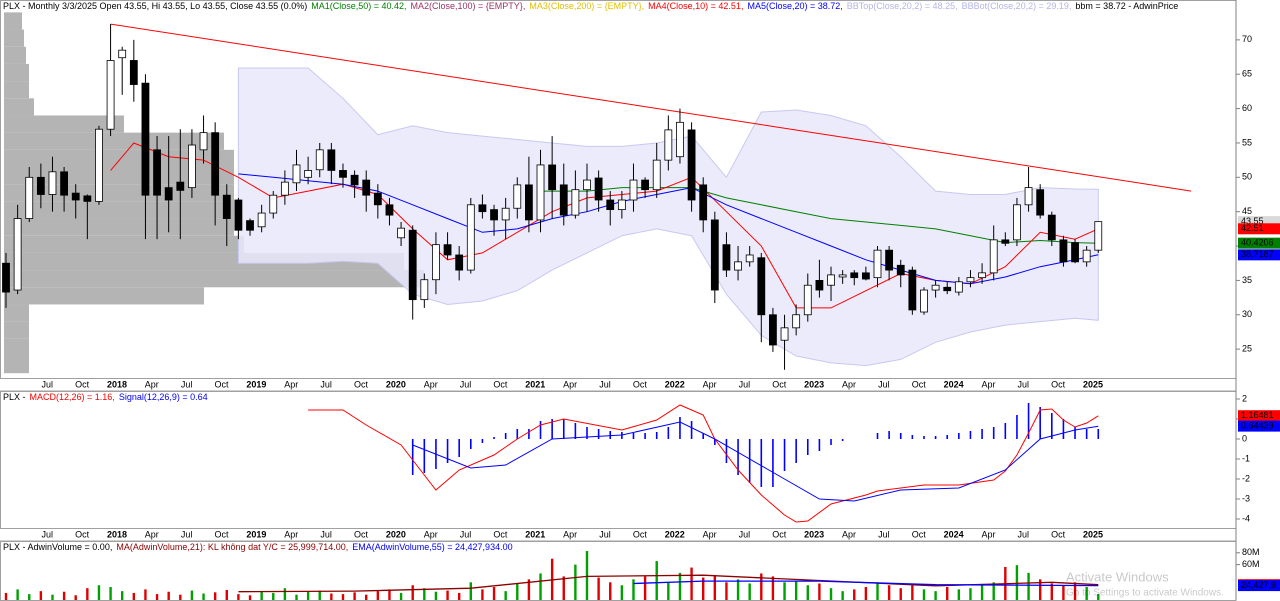 The image size is (1280, 601). What do you see at coordinates (1017, 6) in the screenshot?
I see `legend-entry: BBBot(Close,20,2) = 29.19,` at bounding box center [1017, 6].